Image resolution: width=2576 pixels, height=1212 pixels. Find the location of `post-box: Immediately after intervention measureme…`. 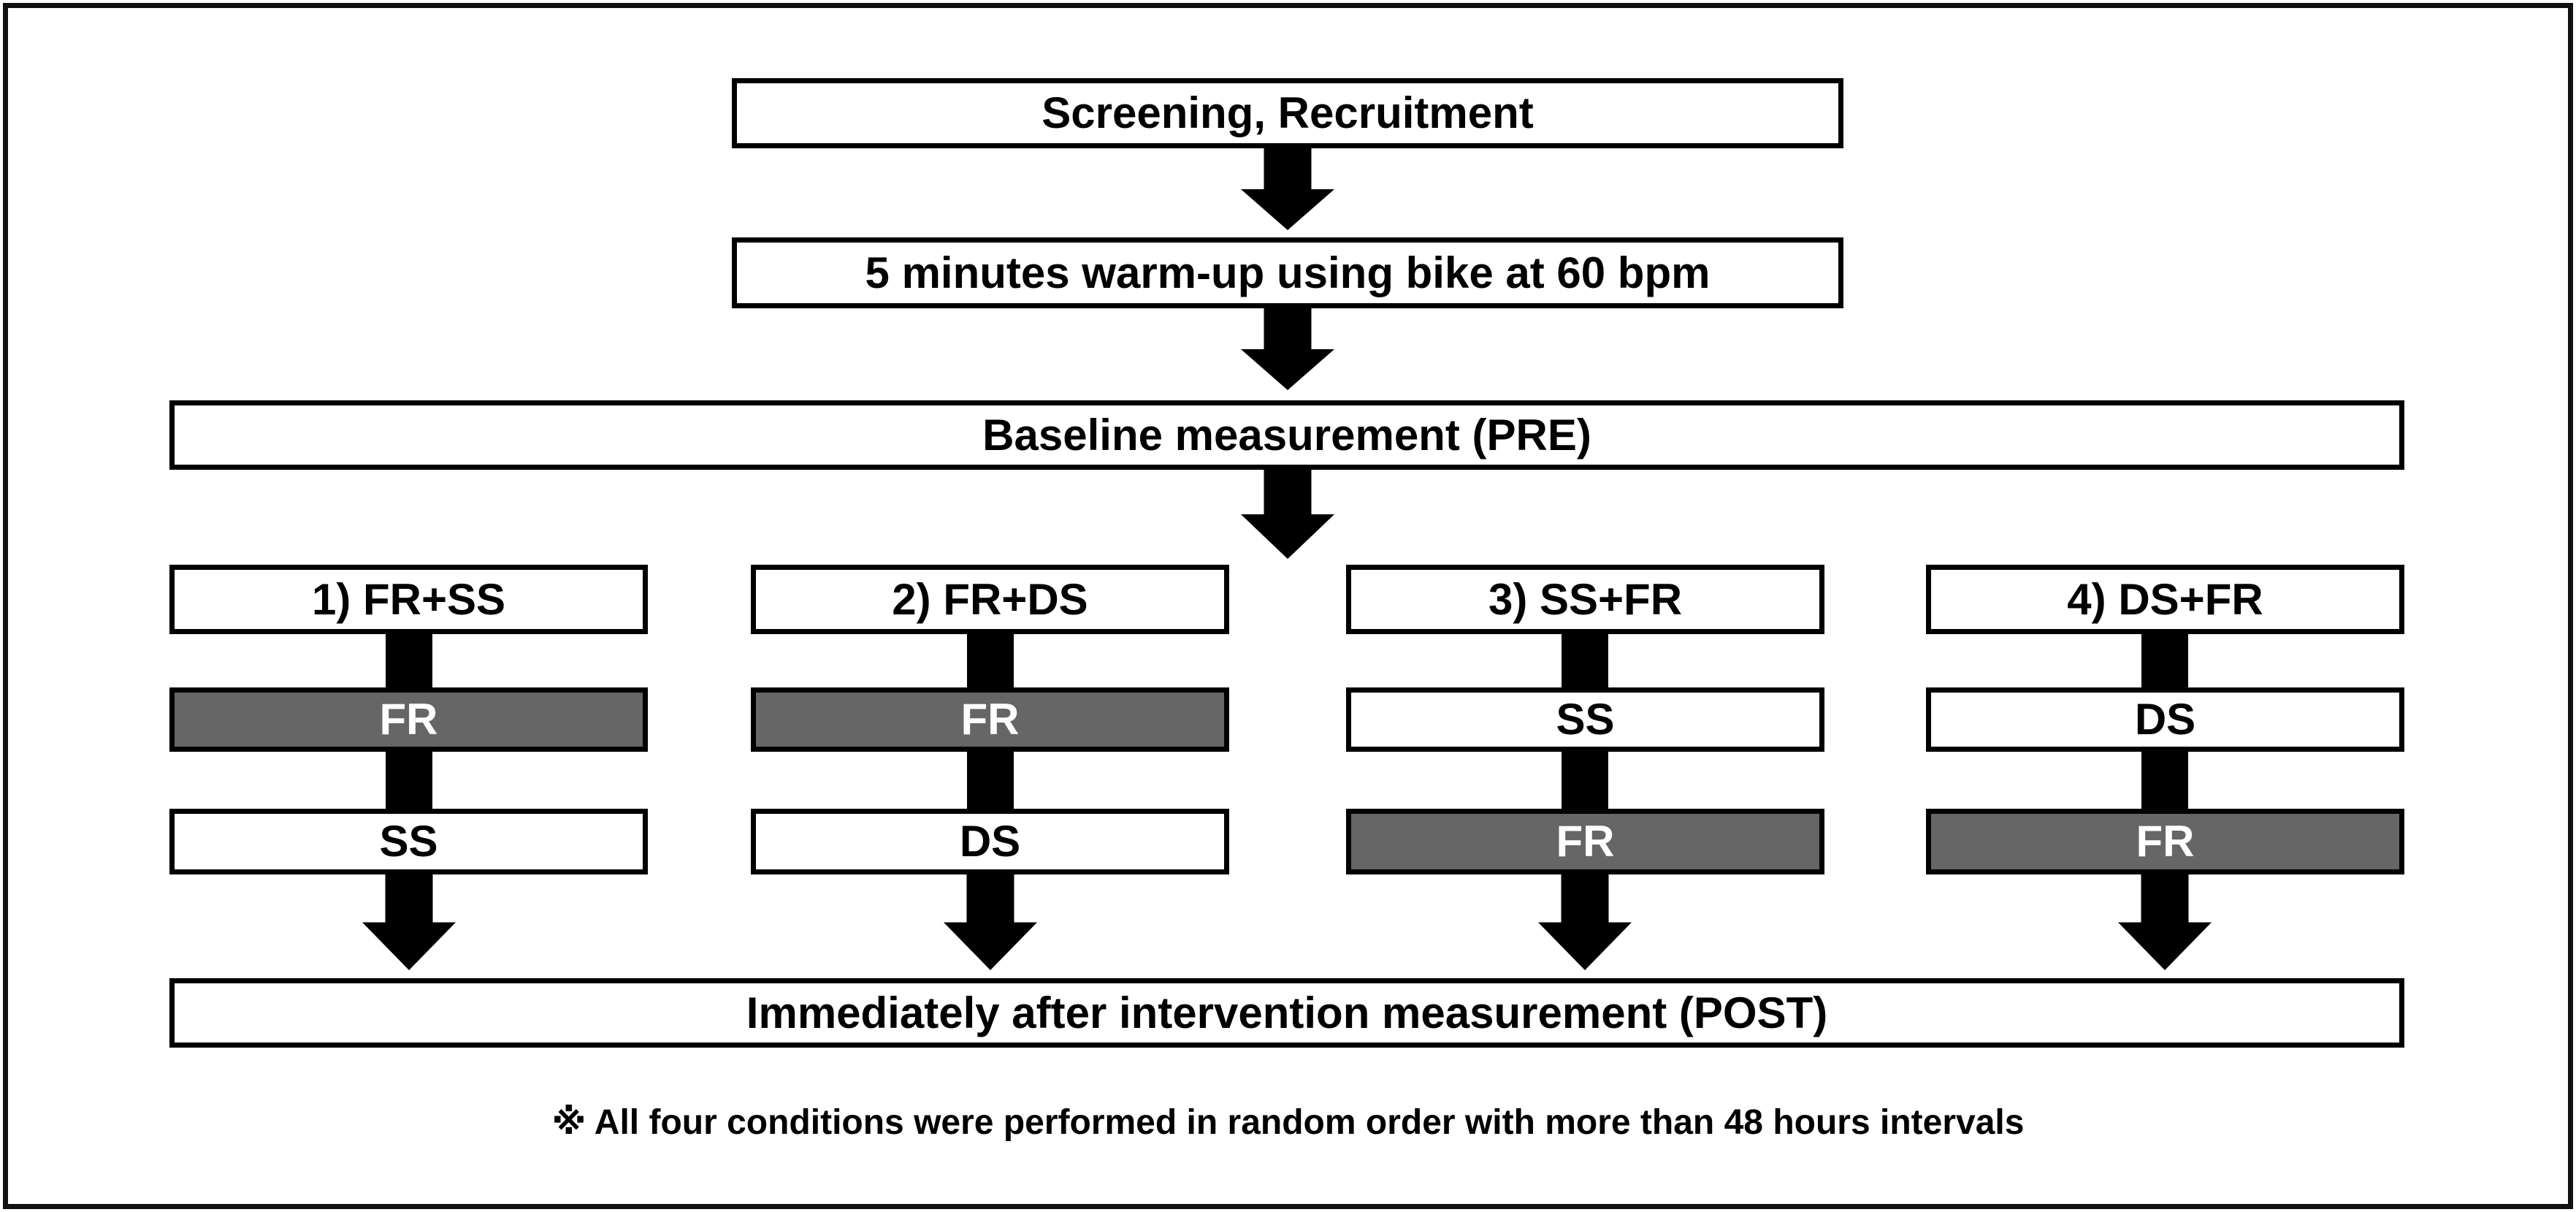

post-box: Immediately after intervention measureme… is located at coordinates (1286, 1013).